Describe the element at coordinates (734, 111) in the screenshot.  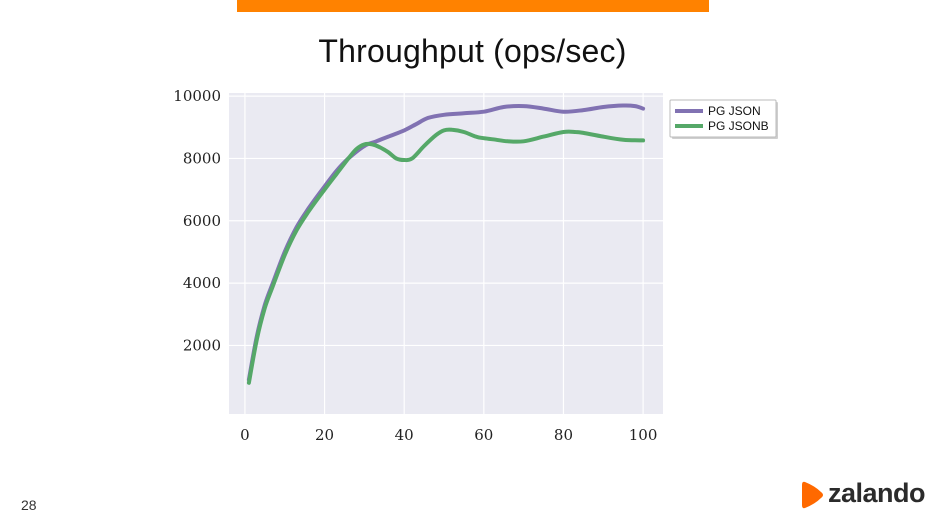
I see `legend-label: PG JSON` at that location.